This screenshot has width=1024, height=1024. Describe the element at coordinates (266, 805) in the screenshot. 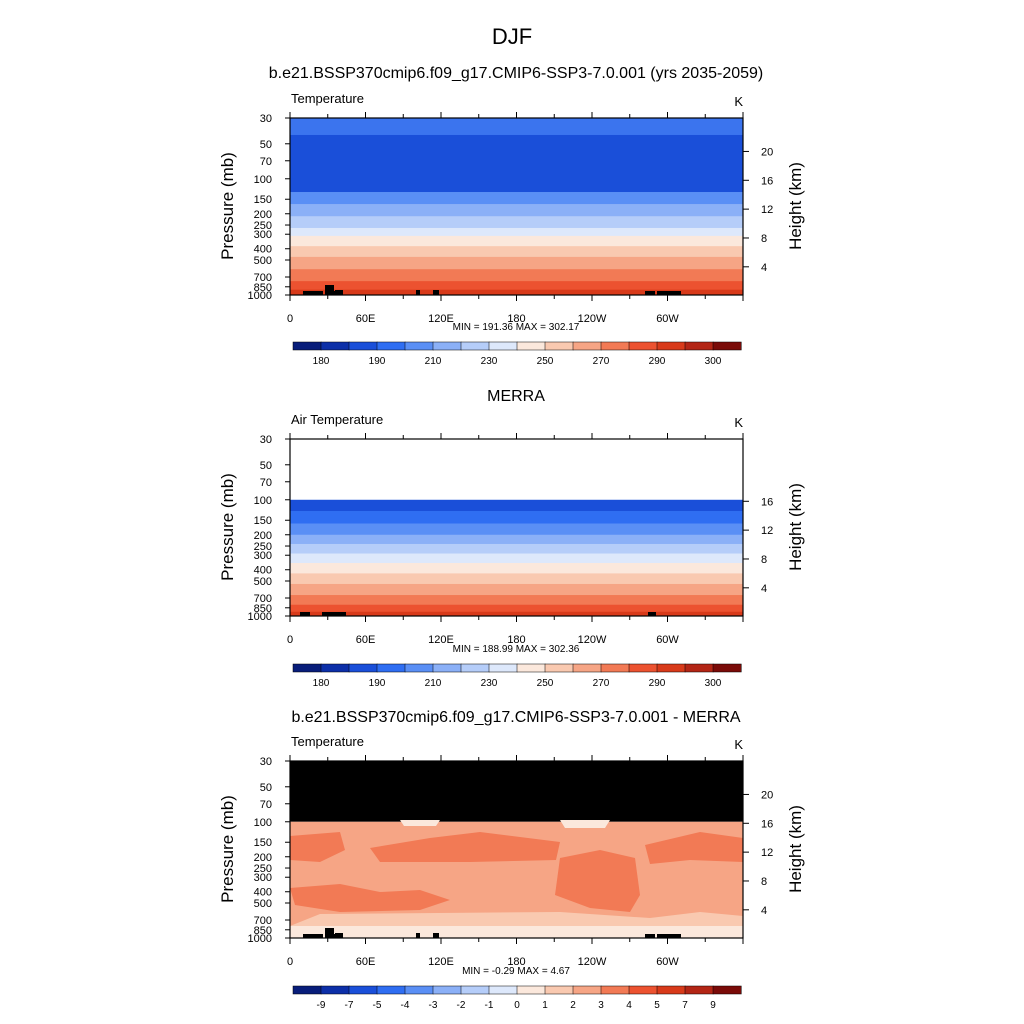

I see `pressure-tick-label: 70` at that location.